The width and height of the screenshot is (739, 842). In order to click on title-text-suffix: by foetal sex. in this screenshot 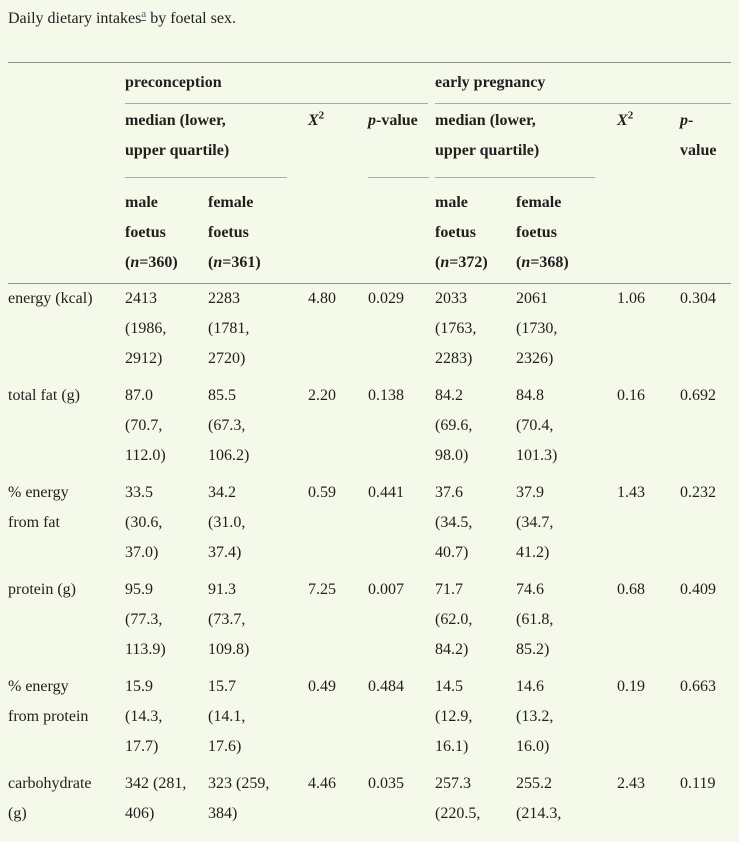, I will do `click(191, 18)`.